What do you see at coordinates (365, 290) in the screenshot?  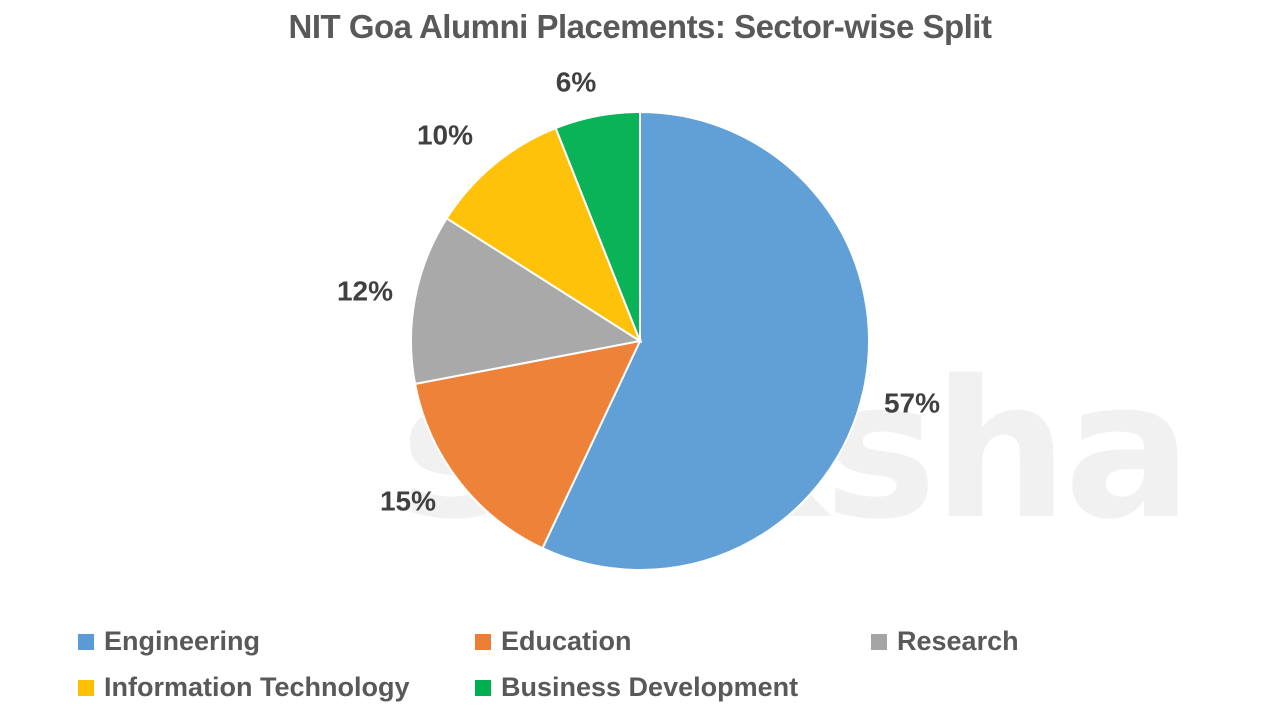 I see `data-label: 12%` at bounding box center [365, 290].